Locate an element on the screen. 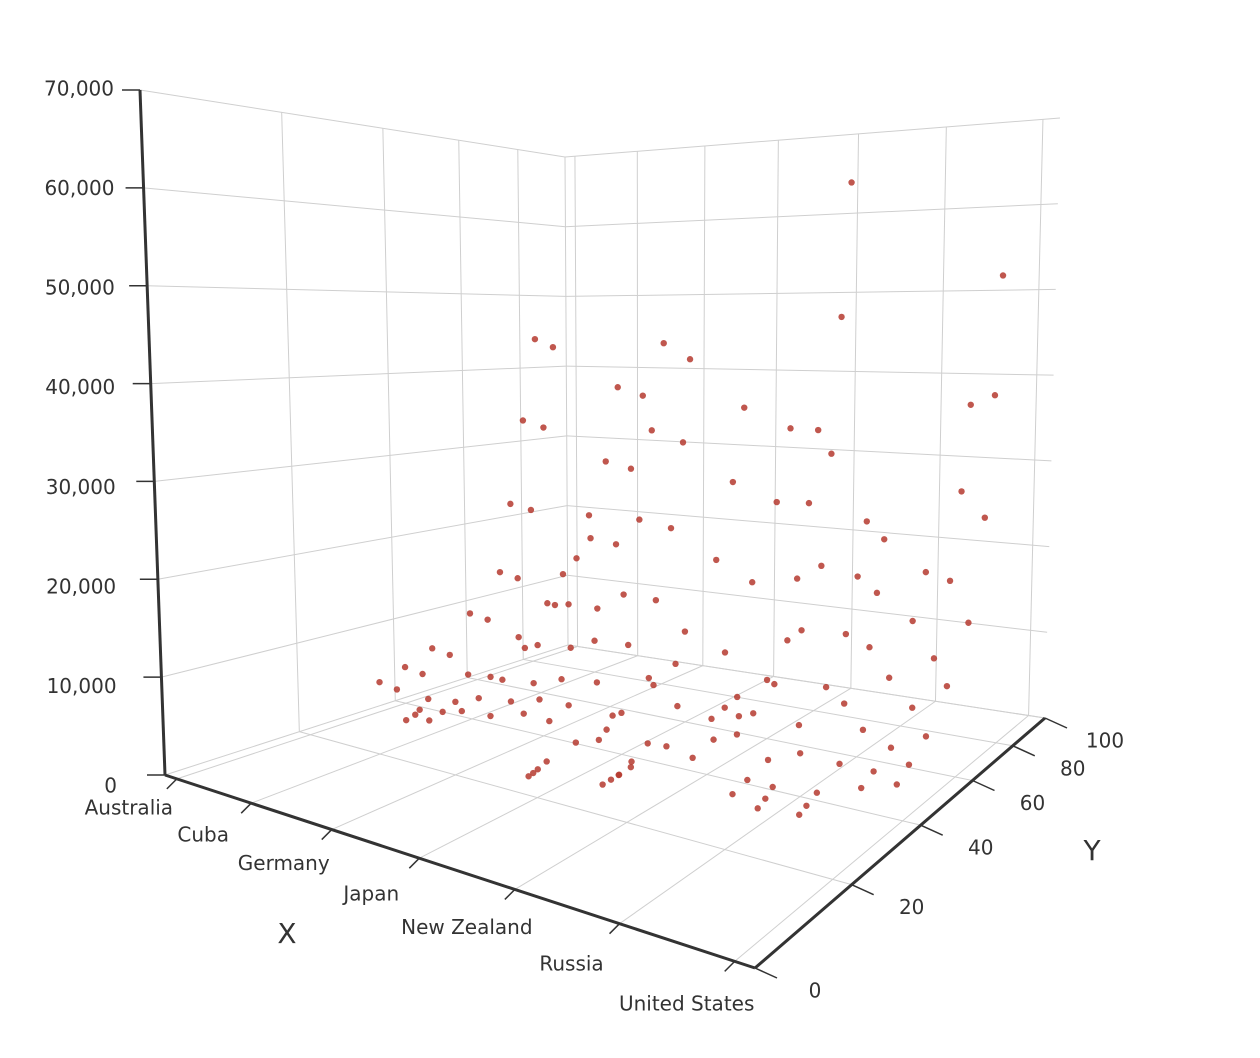 The width and height of the screenshot is (1260, 1058). z-tick-label: 10,000 is located at coordinates (82, 686).